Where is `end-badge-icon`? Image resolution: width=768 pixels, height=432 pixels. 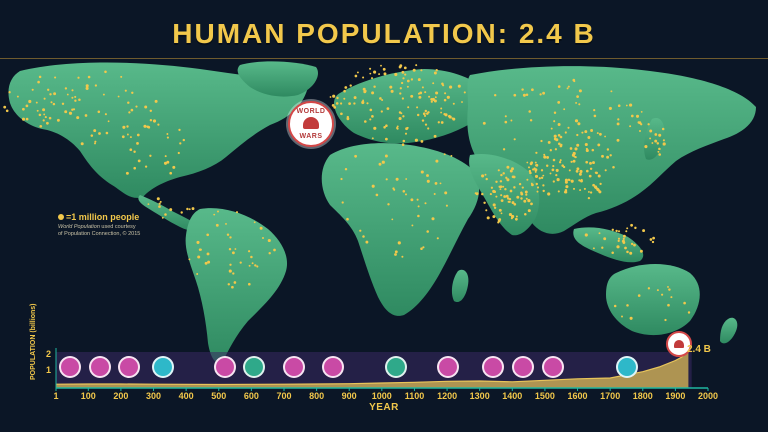
end-badge-icon is located at coordinates (679, 344).